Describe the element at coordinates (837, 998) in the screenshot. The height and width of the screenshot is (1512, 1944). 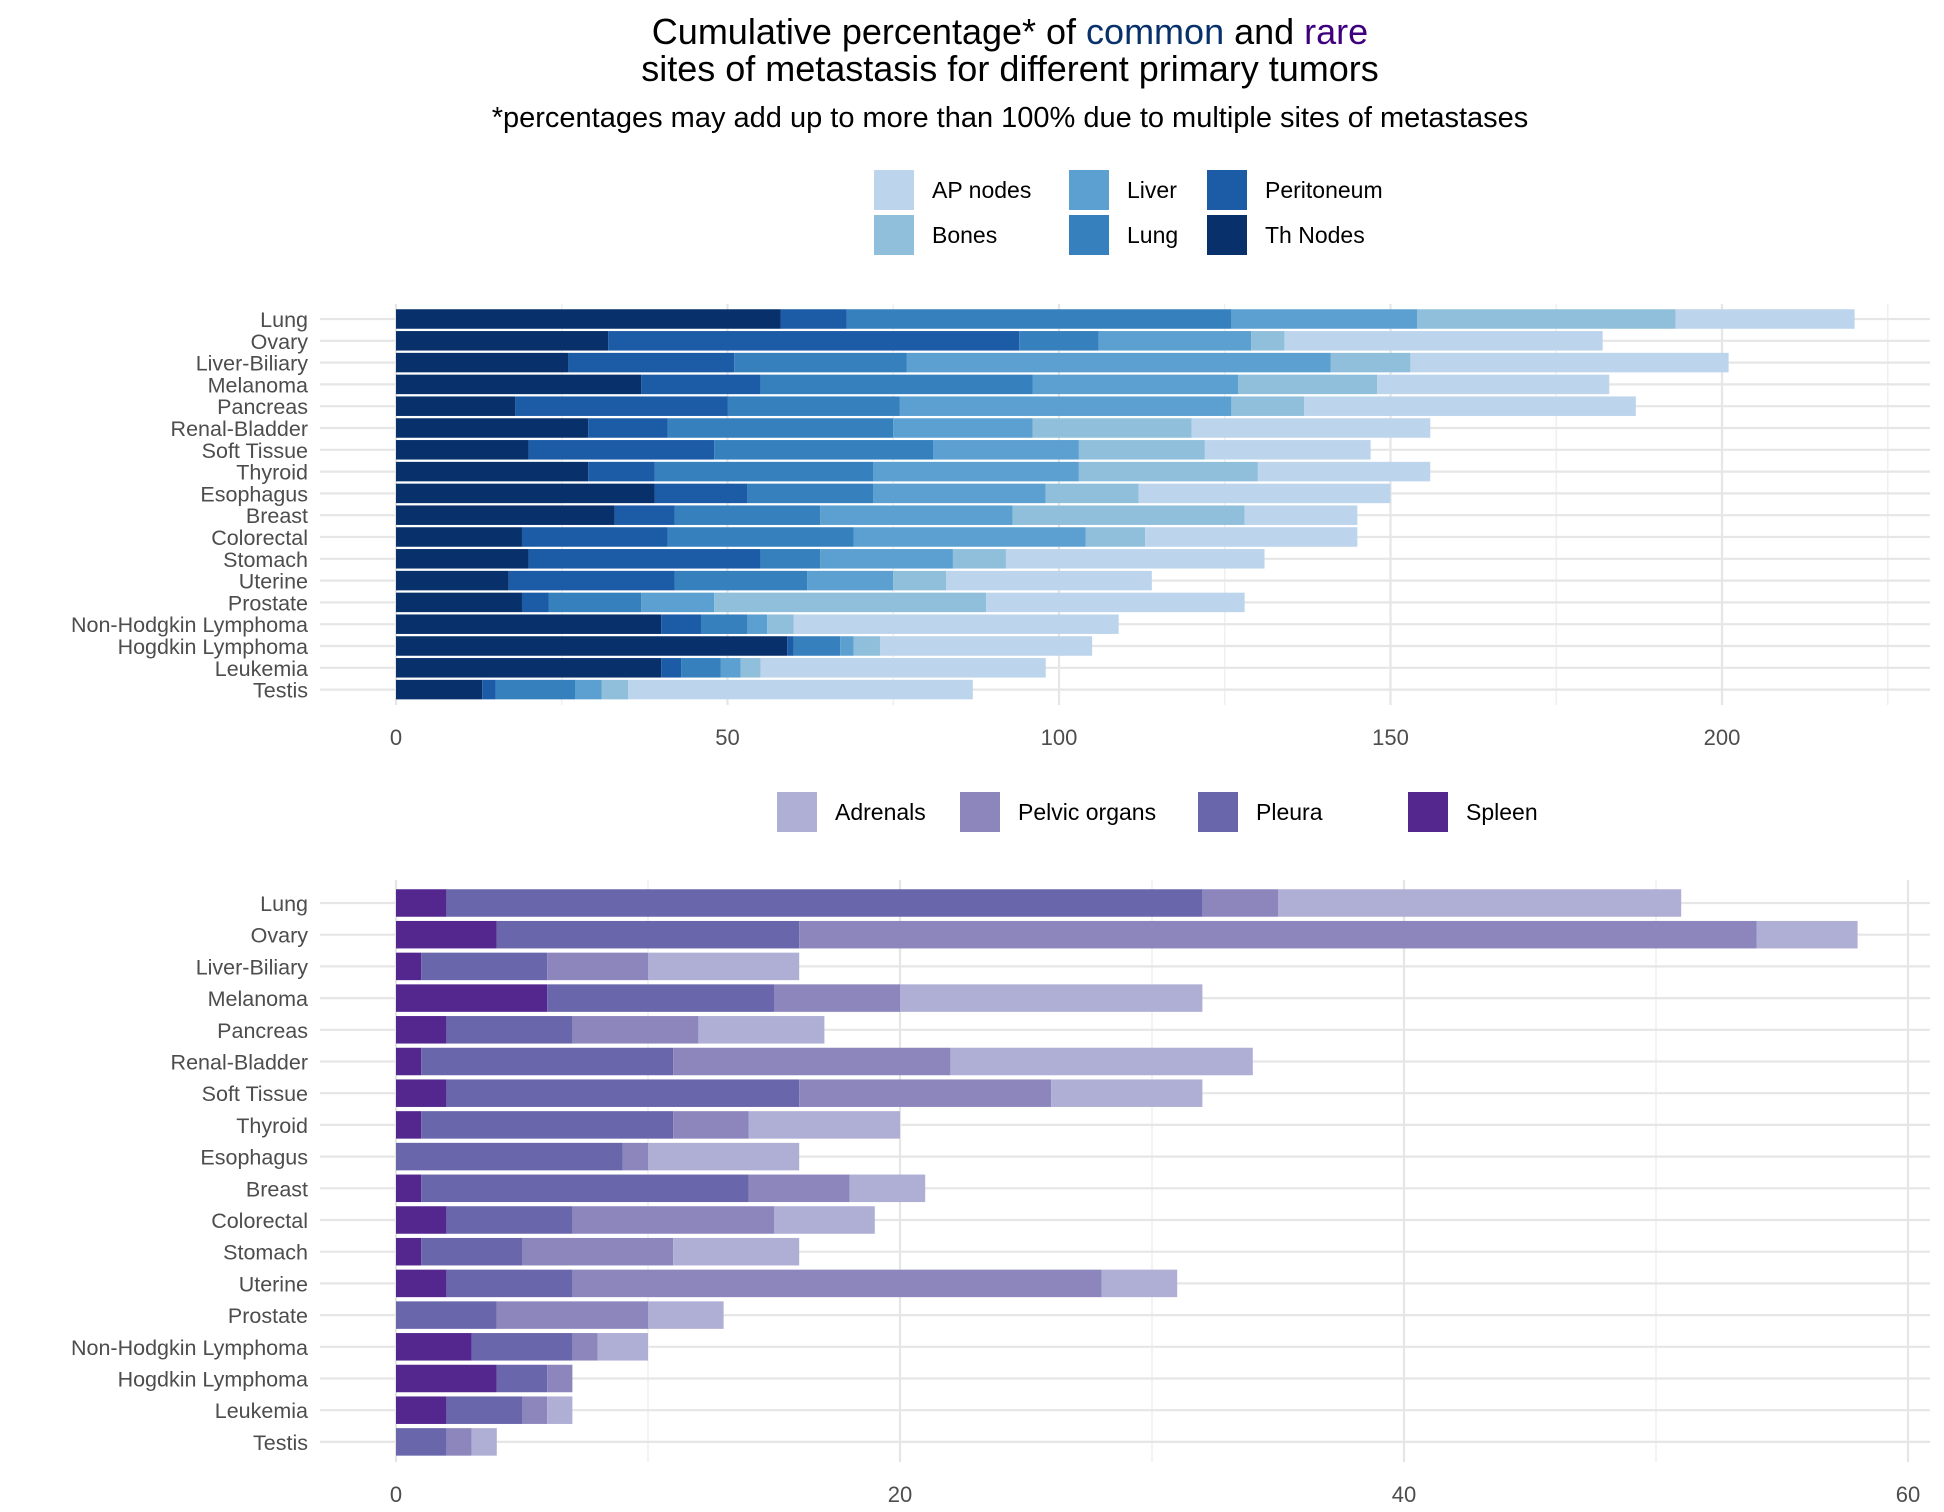
I see `bar-melanoma-pelvic-organs` at that location.